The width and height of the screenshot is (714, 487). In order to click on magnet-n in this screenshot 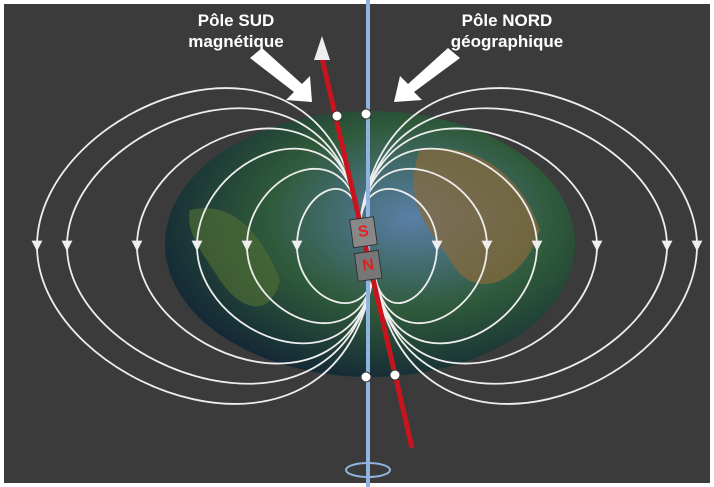, I will do `click(368, 265)`.